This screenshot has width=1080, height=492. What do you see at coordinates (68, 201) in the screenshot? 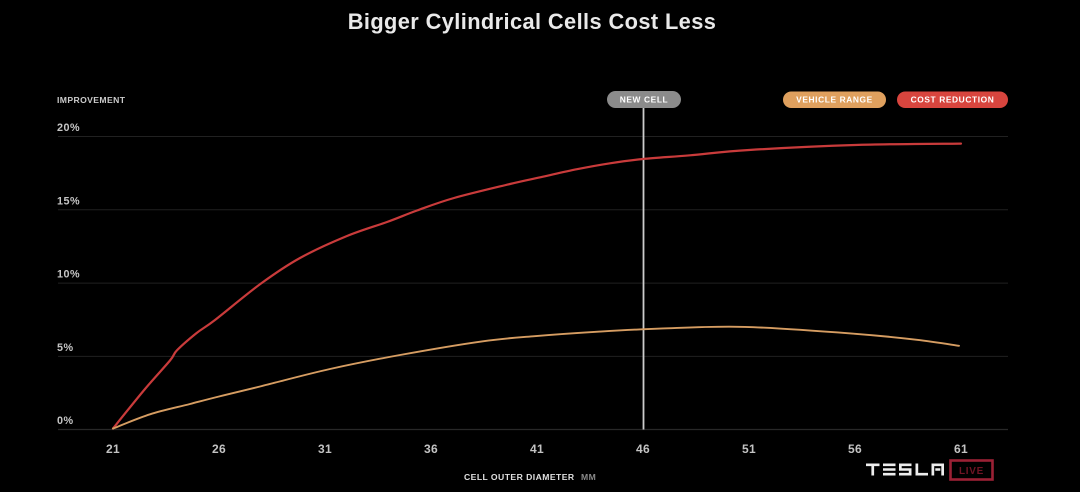
I see `svg-text: 15%` at bounding box center [68, 201].